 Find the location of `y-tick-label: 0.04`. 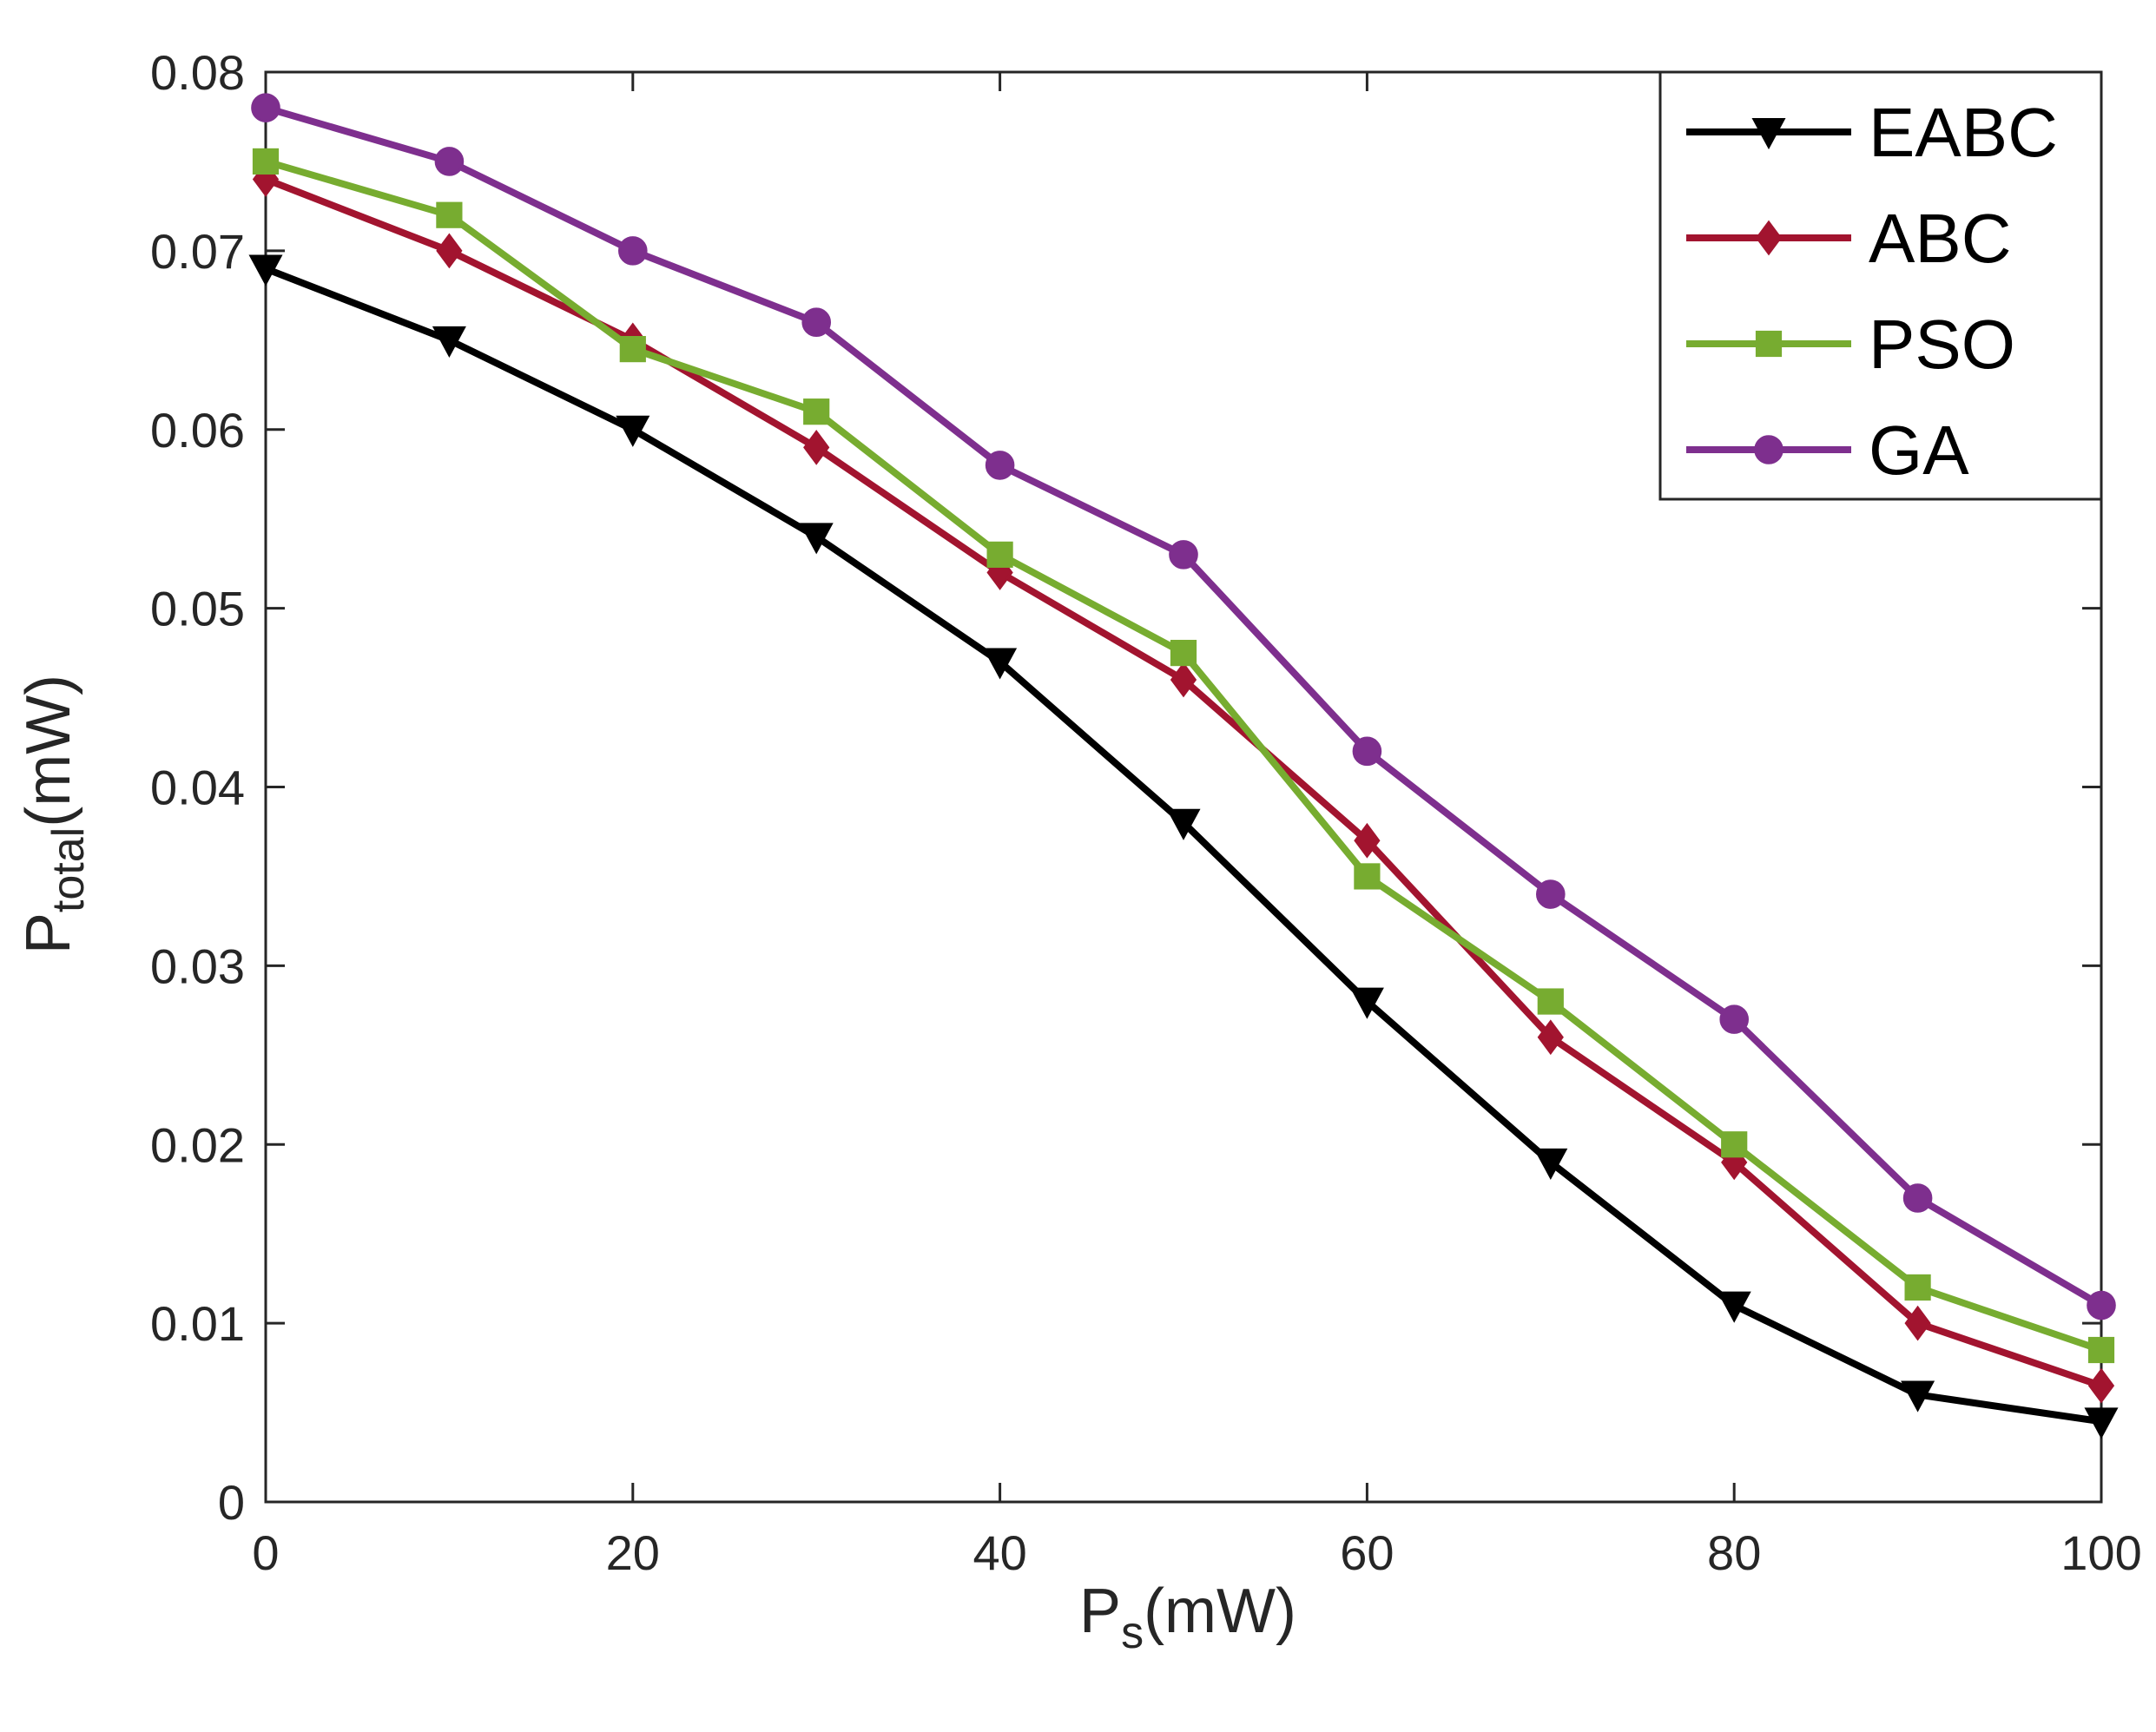

y-tick-label: 0.04 is located at coordinates (197, 788).